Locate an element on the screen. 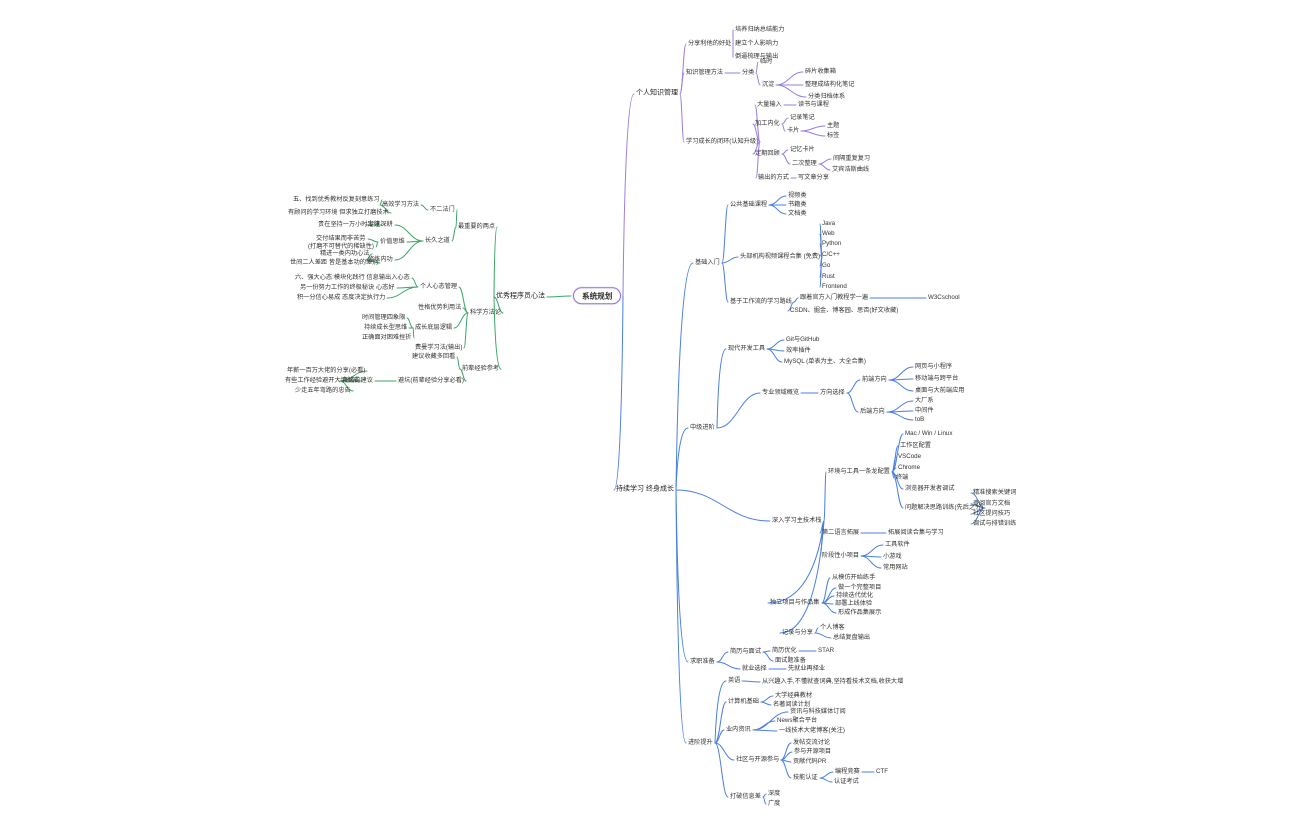 Image resolution: width=1296 pixels, height=840 pixels. mindmap-node: 贵在坚持一万小时定律 is located at coordinates (349, 225).